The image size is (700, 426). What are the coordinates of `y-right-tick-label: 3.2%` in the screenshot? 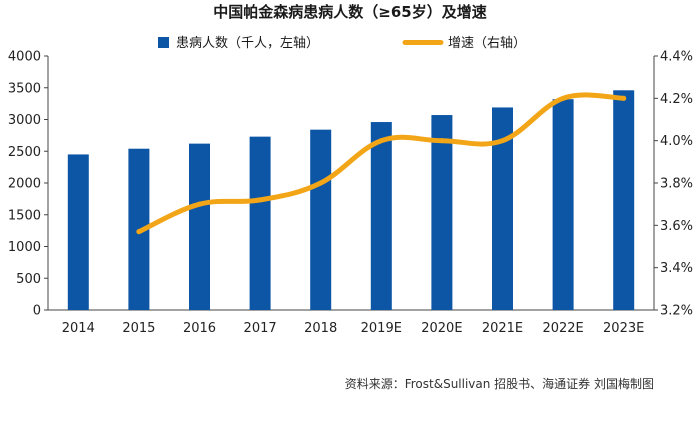 It's located at (676, 311).